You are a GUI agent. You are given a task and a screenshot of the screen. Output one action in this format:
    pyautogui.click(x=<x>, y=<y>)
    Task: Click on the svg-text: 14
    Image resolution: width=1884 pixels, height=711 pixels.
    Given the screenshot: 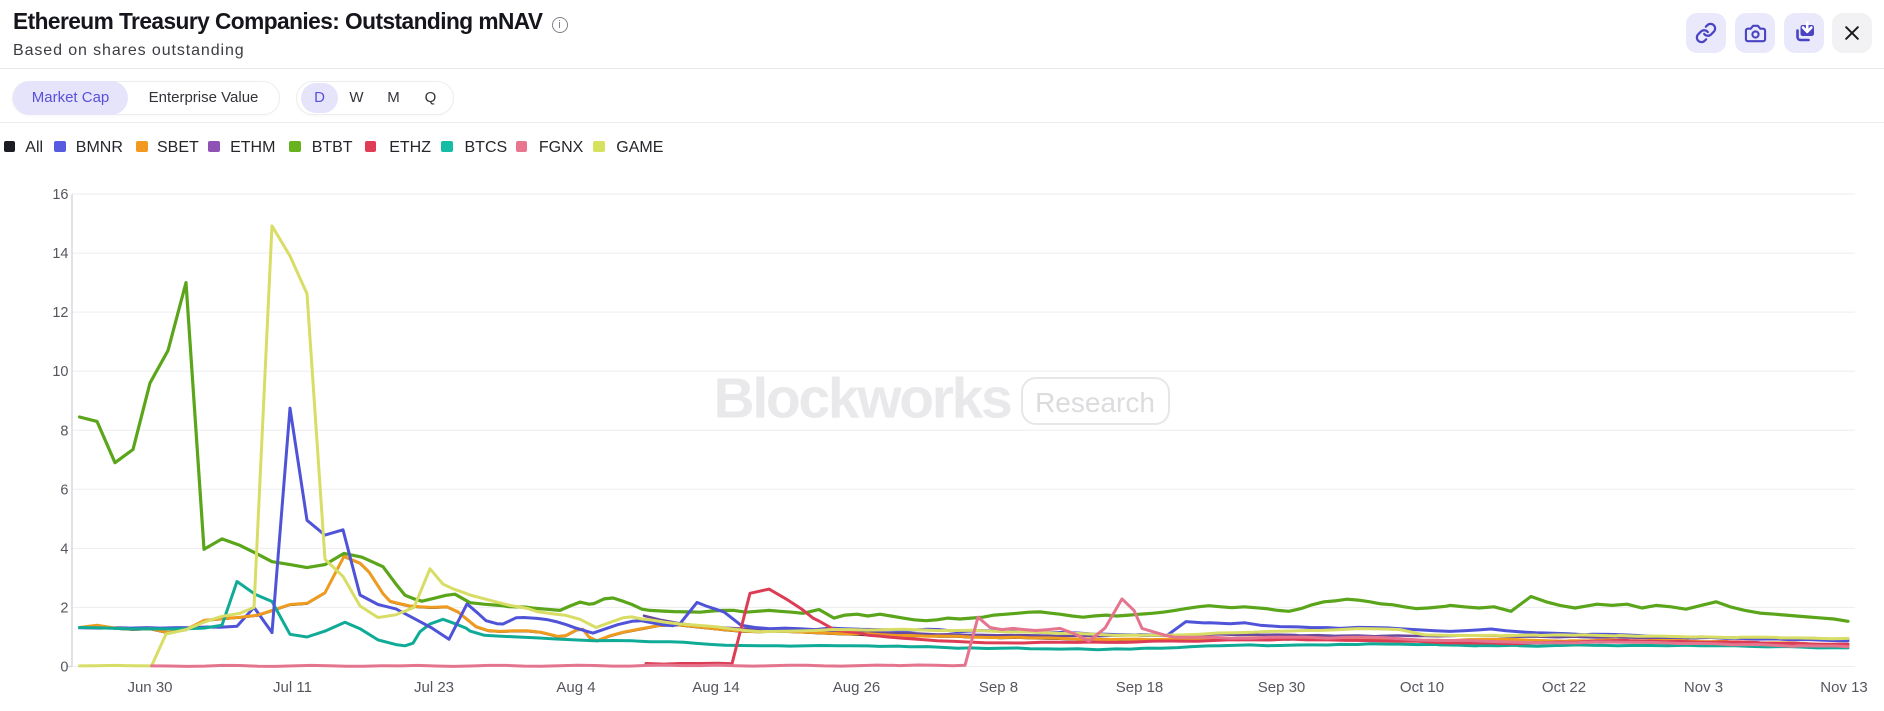 What is the action you would take?
    pyautogui.click(x=60, y=254)
    